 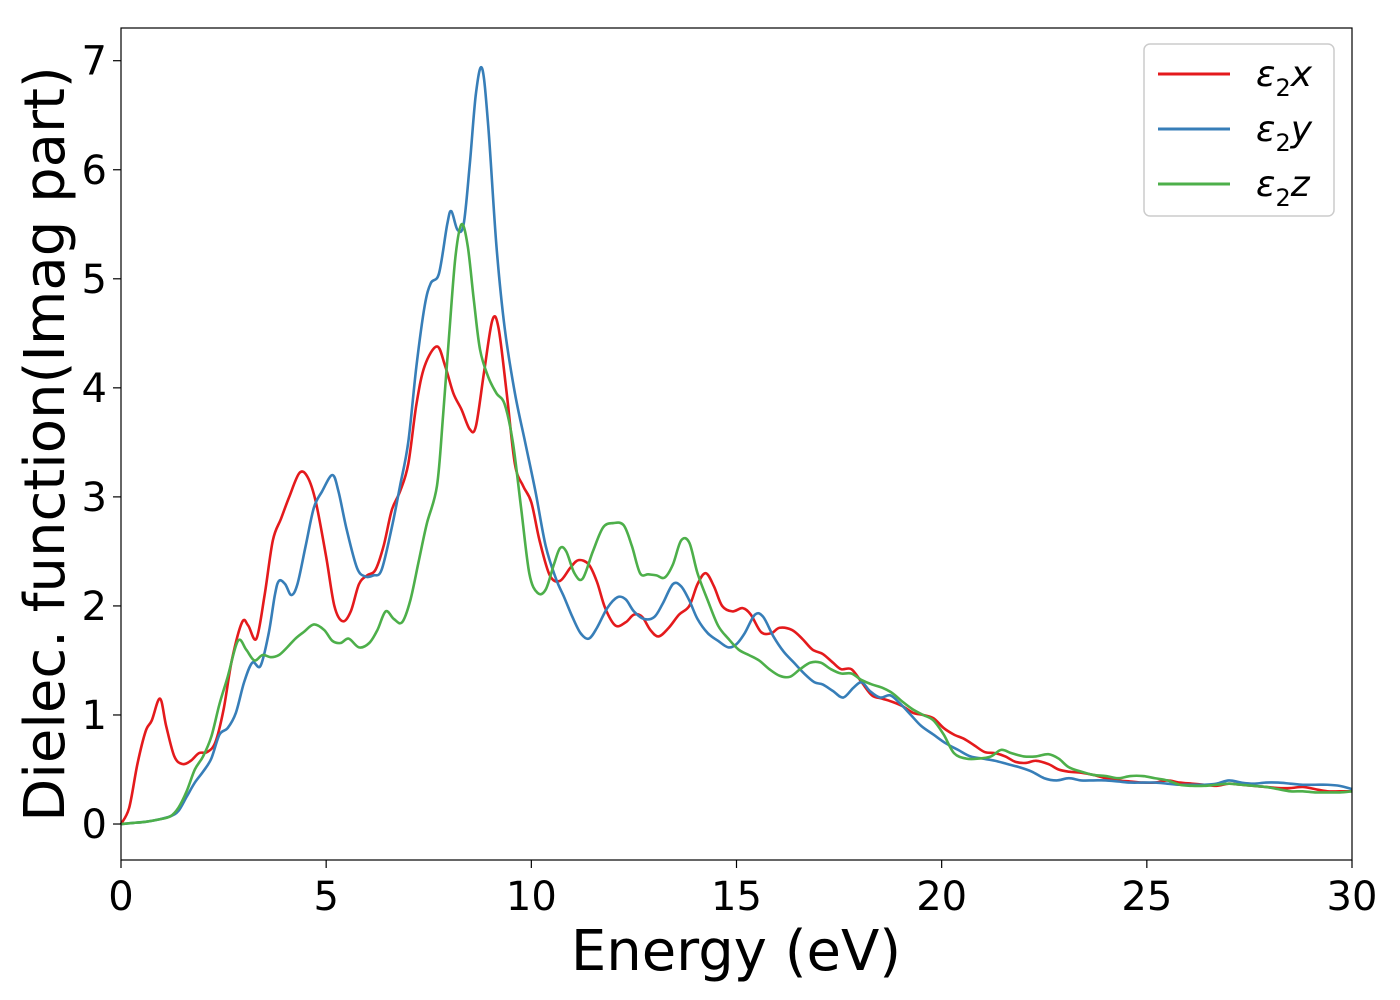 I want to click on y-tick-label: 2, so click(x=94, y=607).